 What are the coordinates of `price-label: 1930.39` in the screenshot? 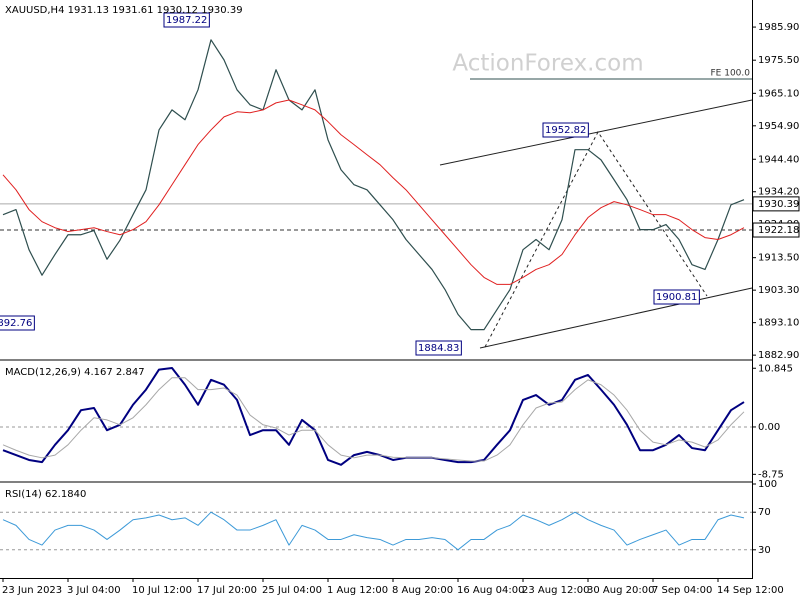 It's located at (778, 204).